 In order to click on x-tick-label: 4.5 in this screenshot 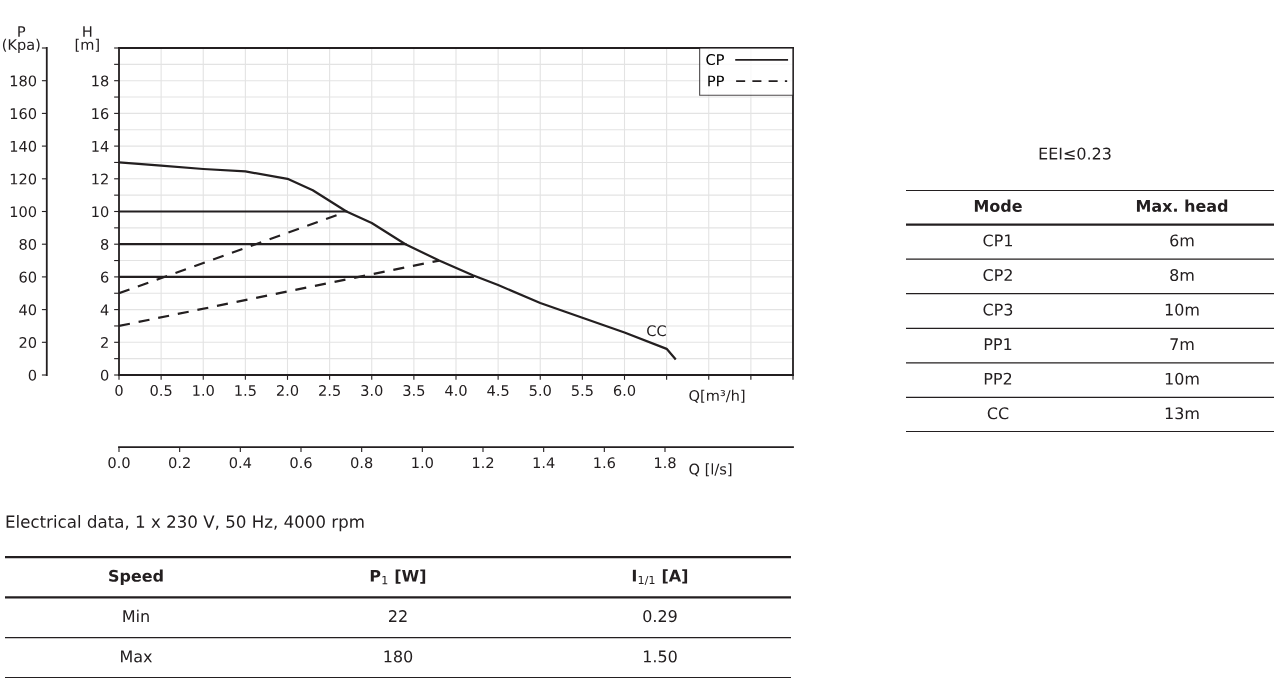, I will do `click(498, 391)`.